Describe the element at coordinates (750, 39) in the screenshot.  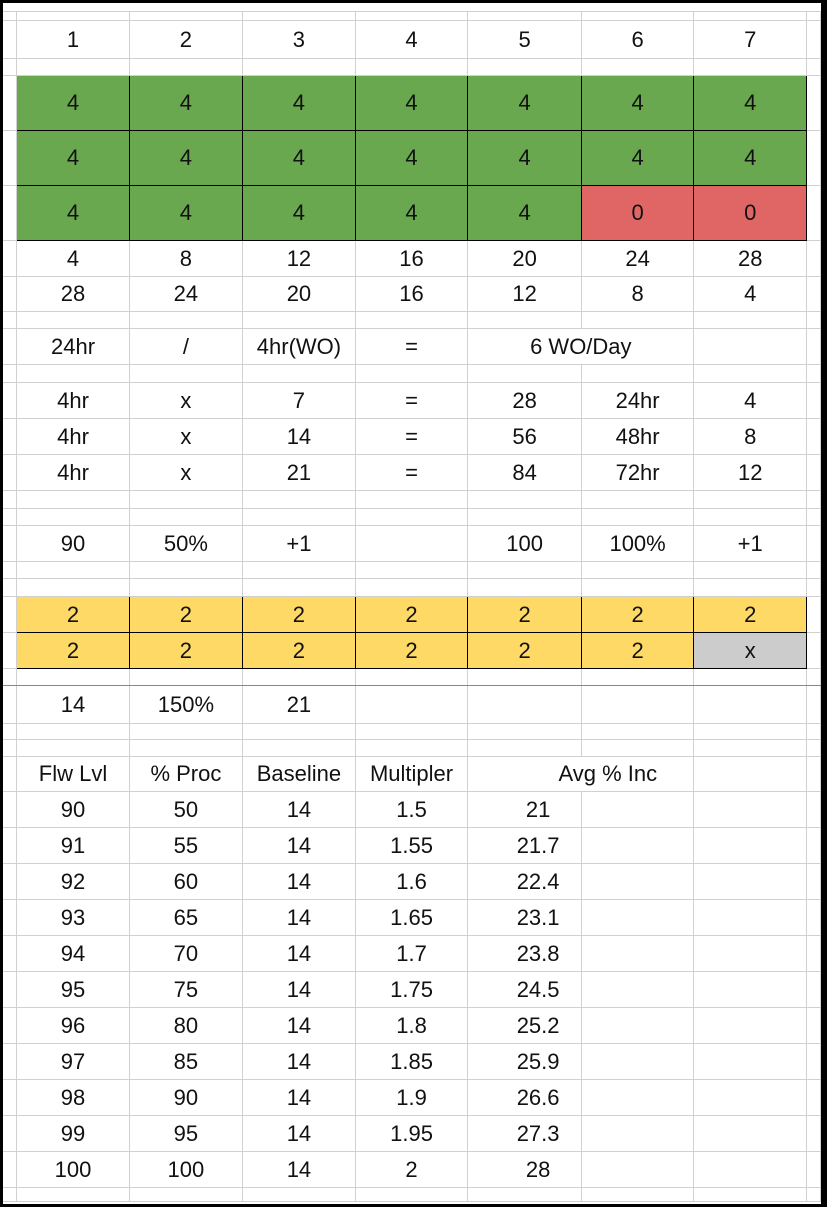
I see `day-header-cell: 7` at that location.